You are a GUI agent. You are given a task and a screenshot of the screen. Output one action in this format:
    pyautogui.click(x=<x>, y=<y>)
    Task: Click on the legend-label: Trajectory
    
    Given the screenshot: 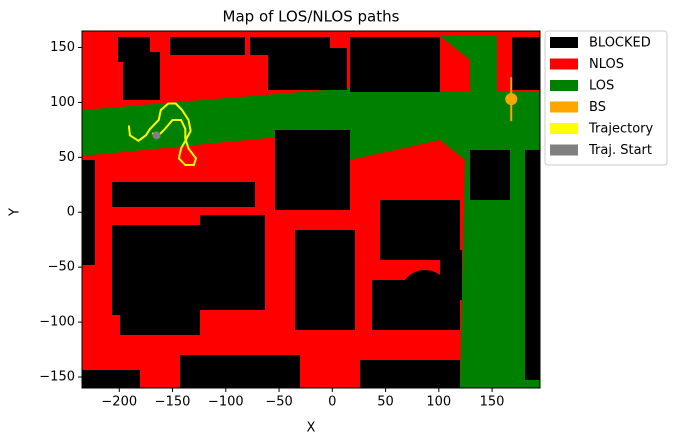 What is the action you would take?
    pyautogui.click(x=620, y=129)
    